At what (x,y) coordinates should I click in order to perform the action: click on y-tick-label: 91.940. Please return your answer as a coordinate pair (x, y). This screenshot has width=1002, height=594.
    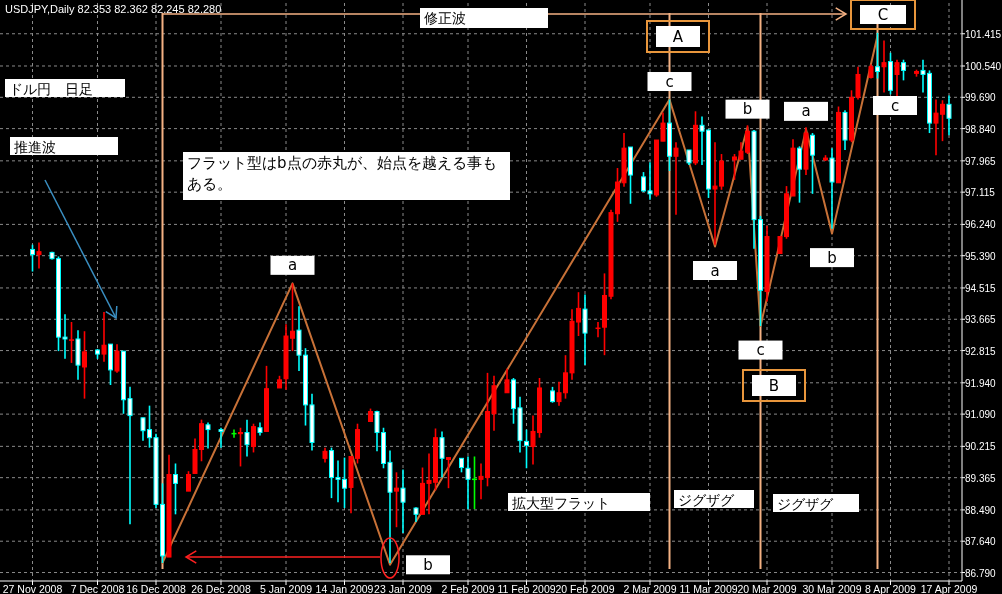
    Looking at the image, I should click on (981, 383).